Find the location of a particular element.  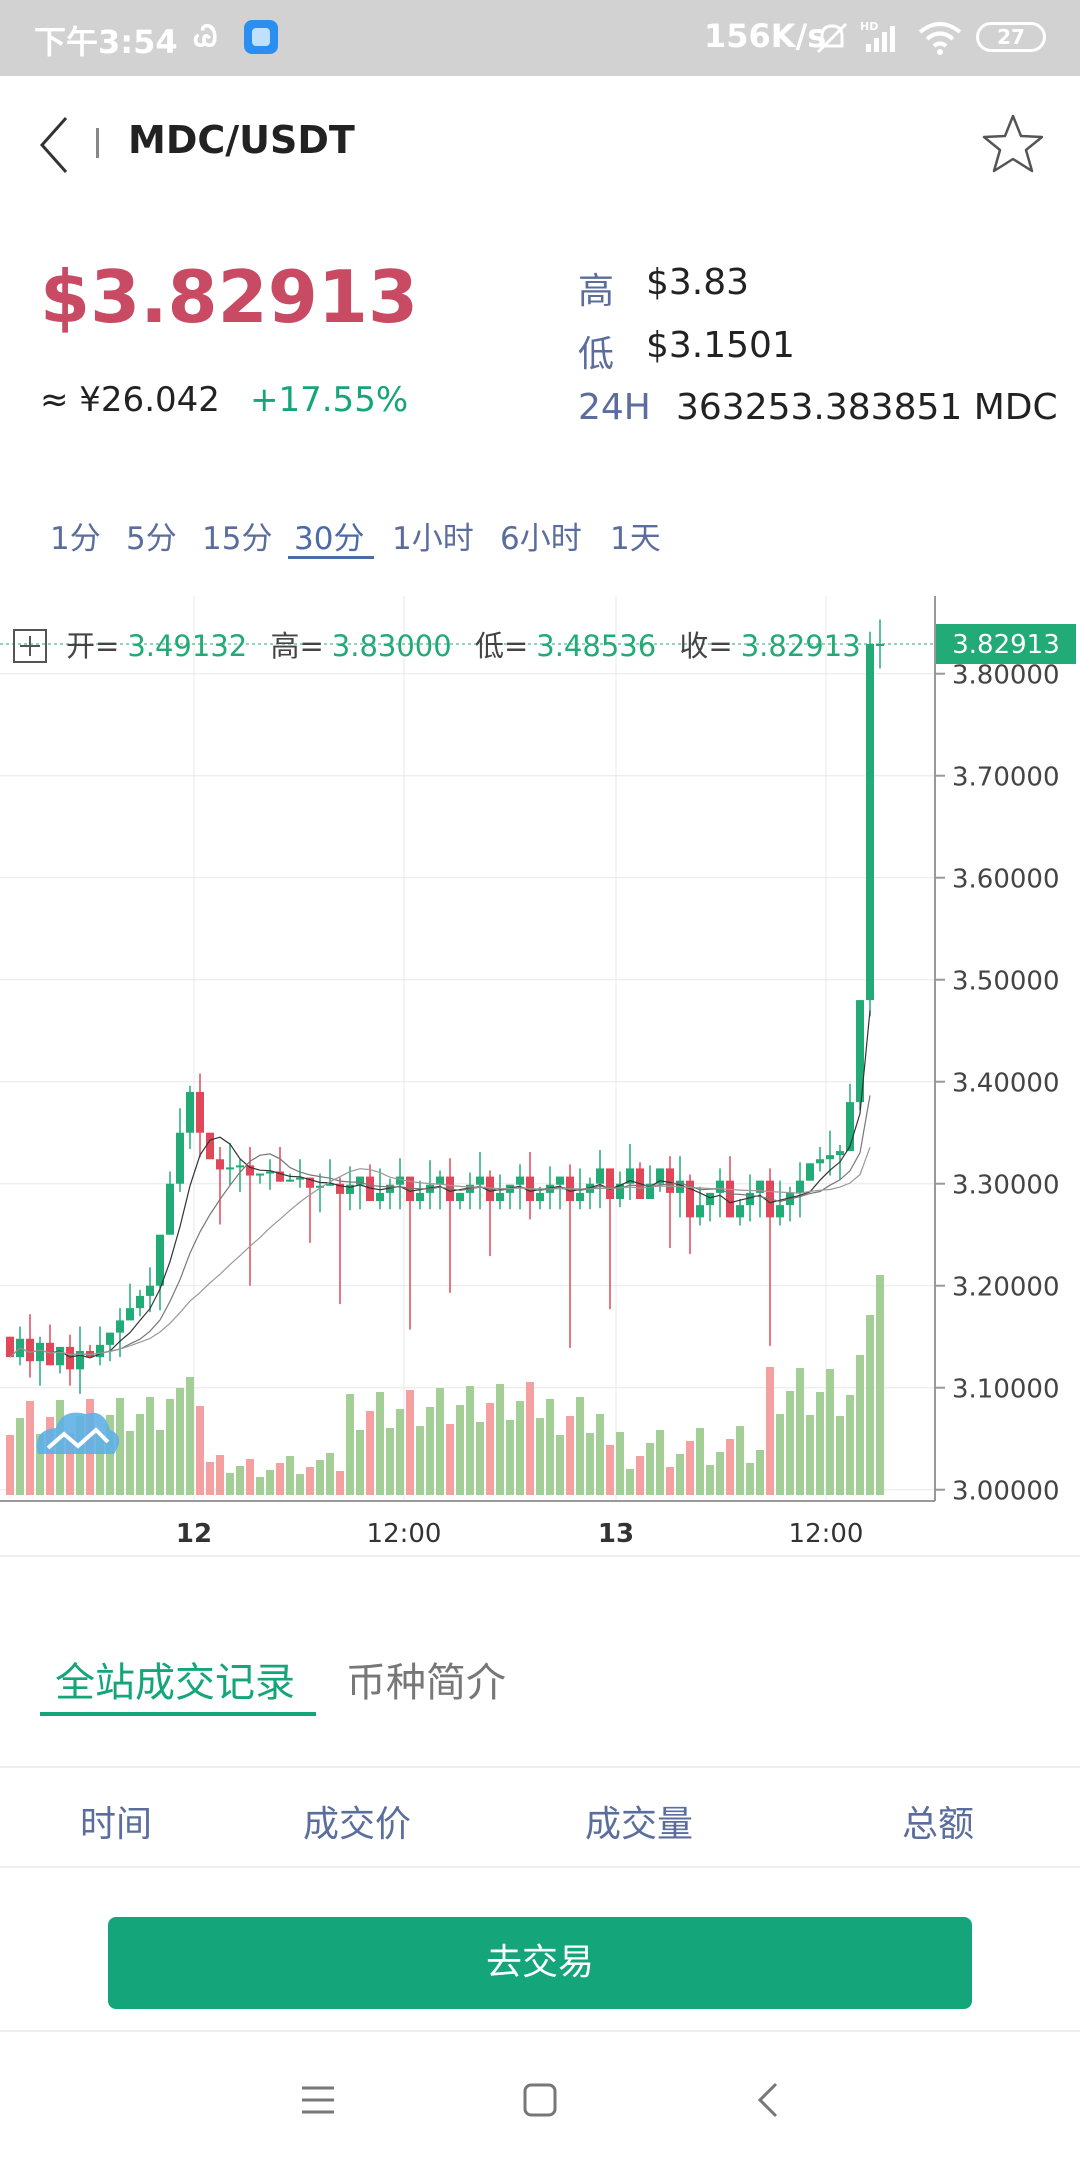

app-notification-icon is located at coordinates (261, 37).